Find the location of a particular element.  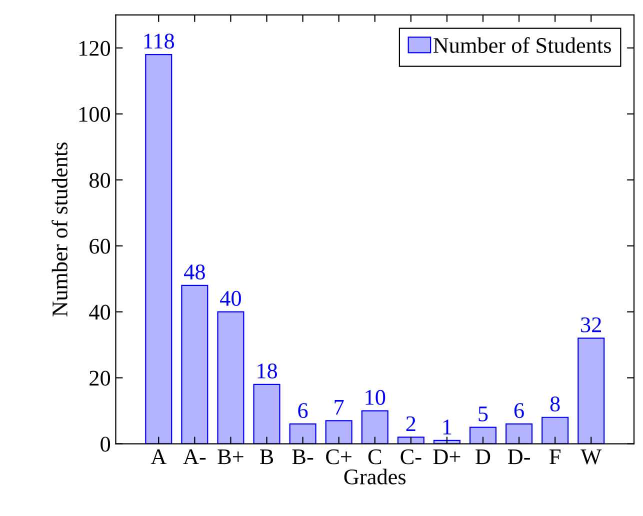

data-label: 7 is located at coordinates (339, 407).